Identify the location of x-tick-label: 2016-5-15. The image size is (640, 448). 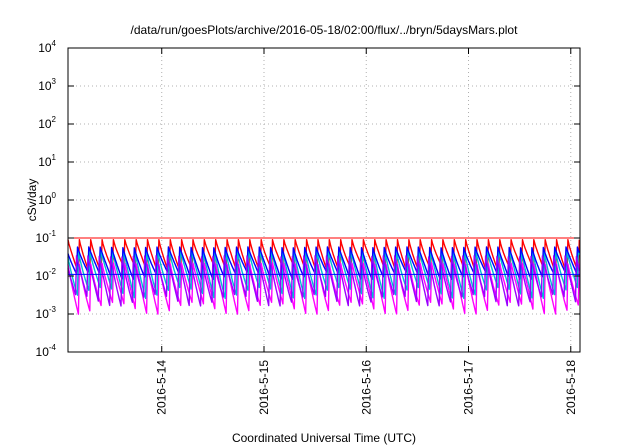
(264, 387).